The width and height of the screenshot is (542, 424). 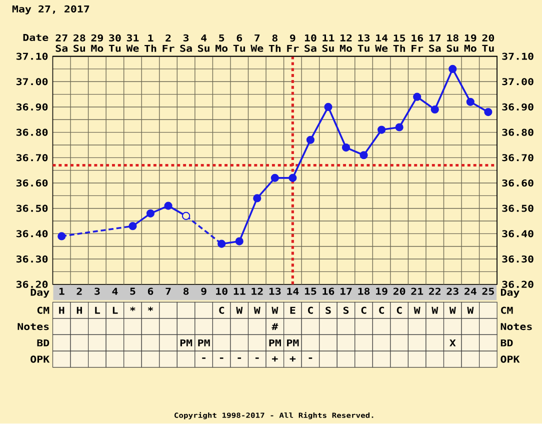 What do you see at coordinates (518, 56) in the screenshot?
I see `y2-tick-label: 37.10` at bounding box center [518, 56].